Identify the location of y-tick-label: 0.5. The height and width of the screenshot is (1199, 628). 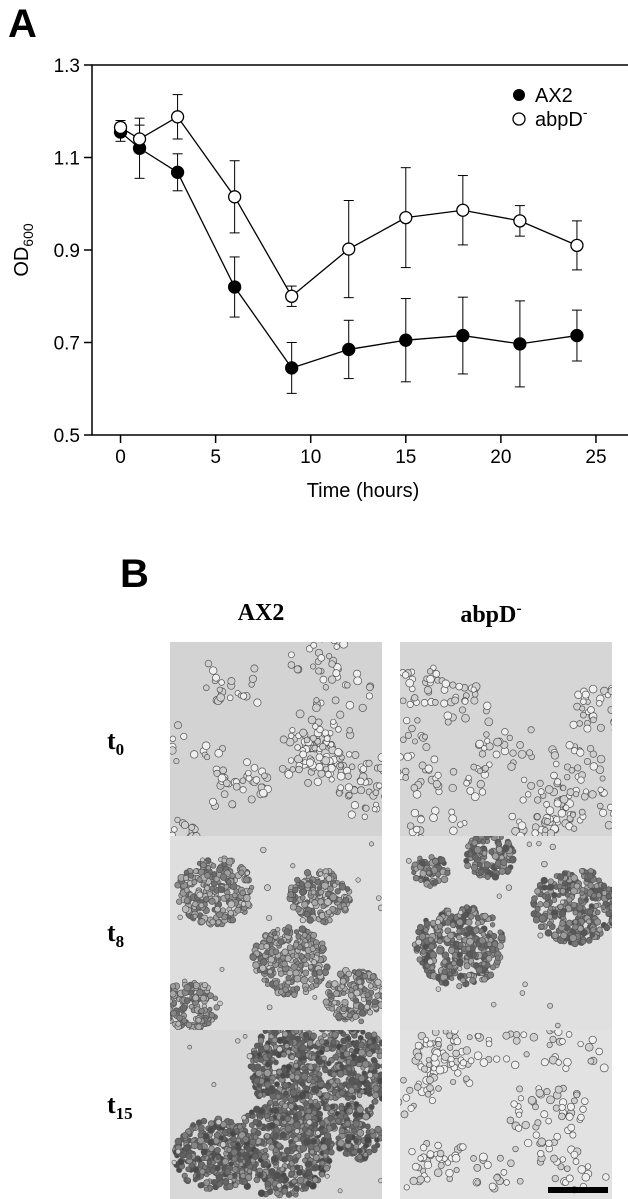
(67, 436).